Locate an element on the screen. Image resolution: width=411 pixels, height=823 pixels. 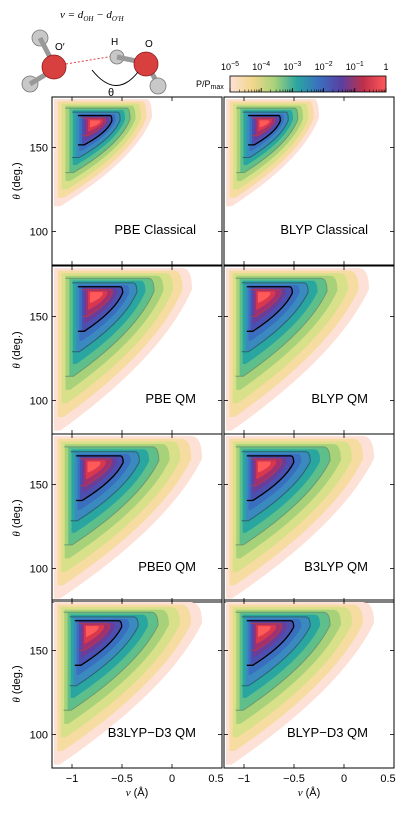
colorbar-bar is located at coordinates (308, 84).